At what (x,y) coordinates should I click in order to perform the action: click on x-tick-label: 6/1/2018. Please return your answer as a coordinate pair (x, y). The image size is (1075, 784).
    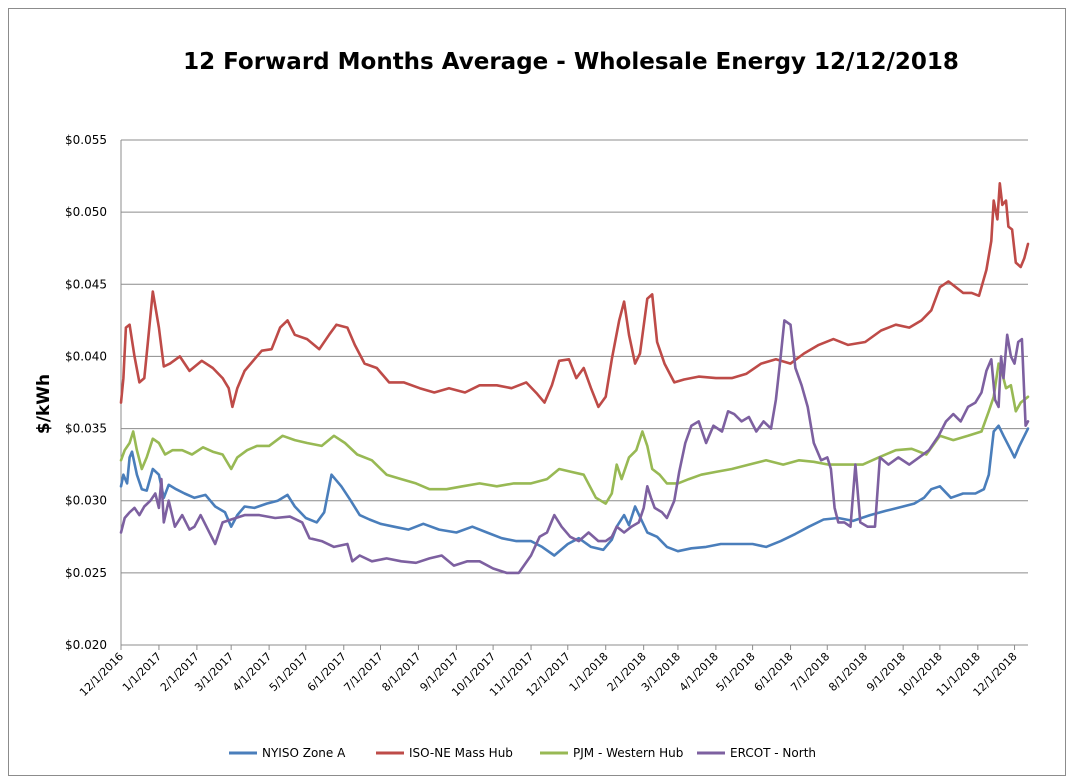
    Looking at the image, I should click on (774, 672).